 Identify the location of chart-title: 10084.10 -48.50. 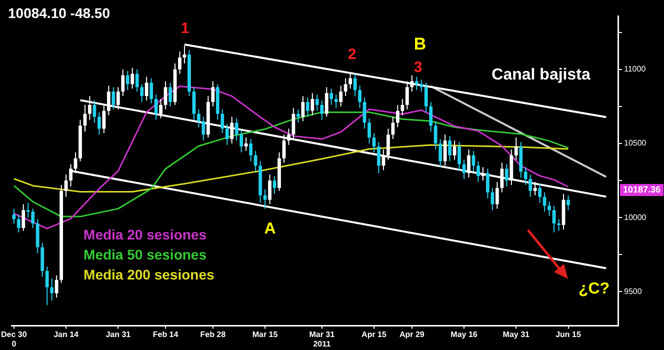
(59, 12).